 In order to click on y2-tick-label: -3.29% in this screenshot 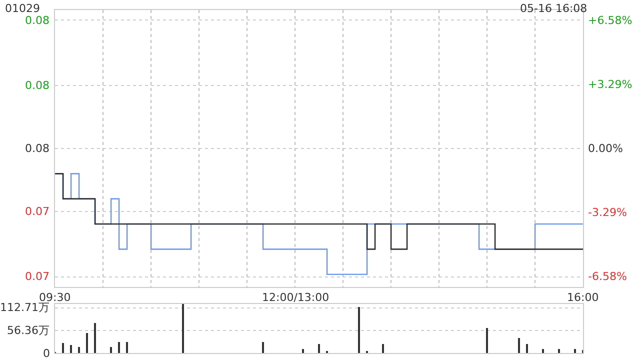, I will do `click(607, 212)`.